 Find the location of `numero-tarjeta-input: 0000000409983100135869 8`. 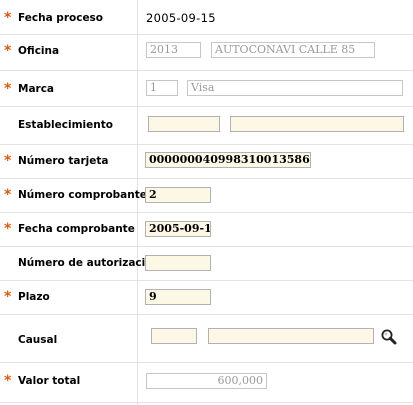

numero-tarjeta-input: 0000000409983100135869 8 is located at coordinates (228, 160).